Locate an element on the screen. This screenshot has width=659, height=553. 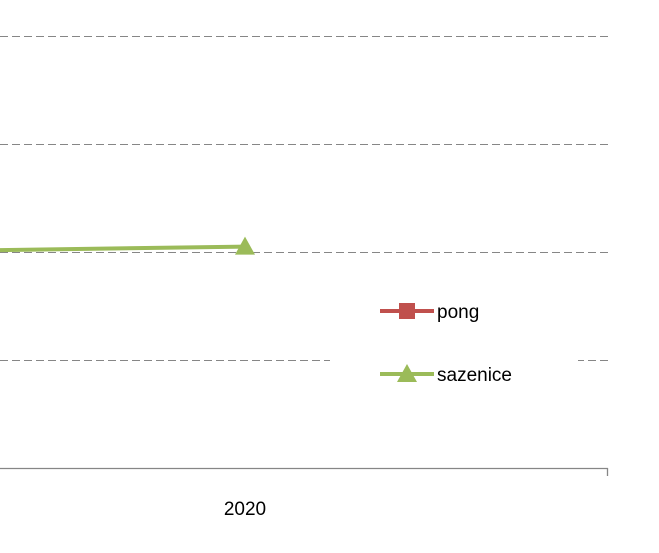
data-point-sazenice is located at coordinates (245, 245).